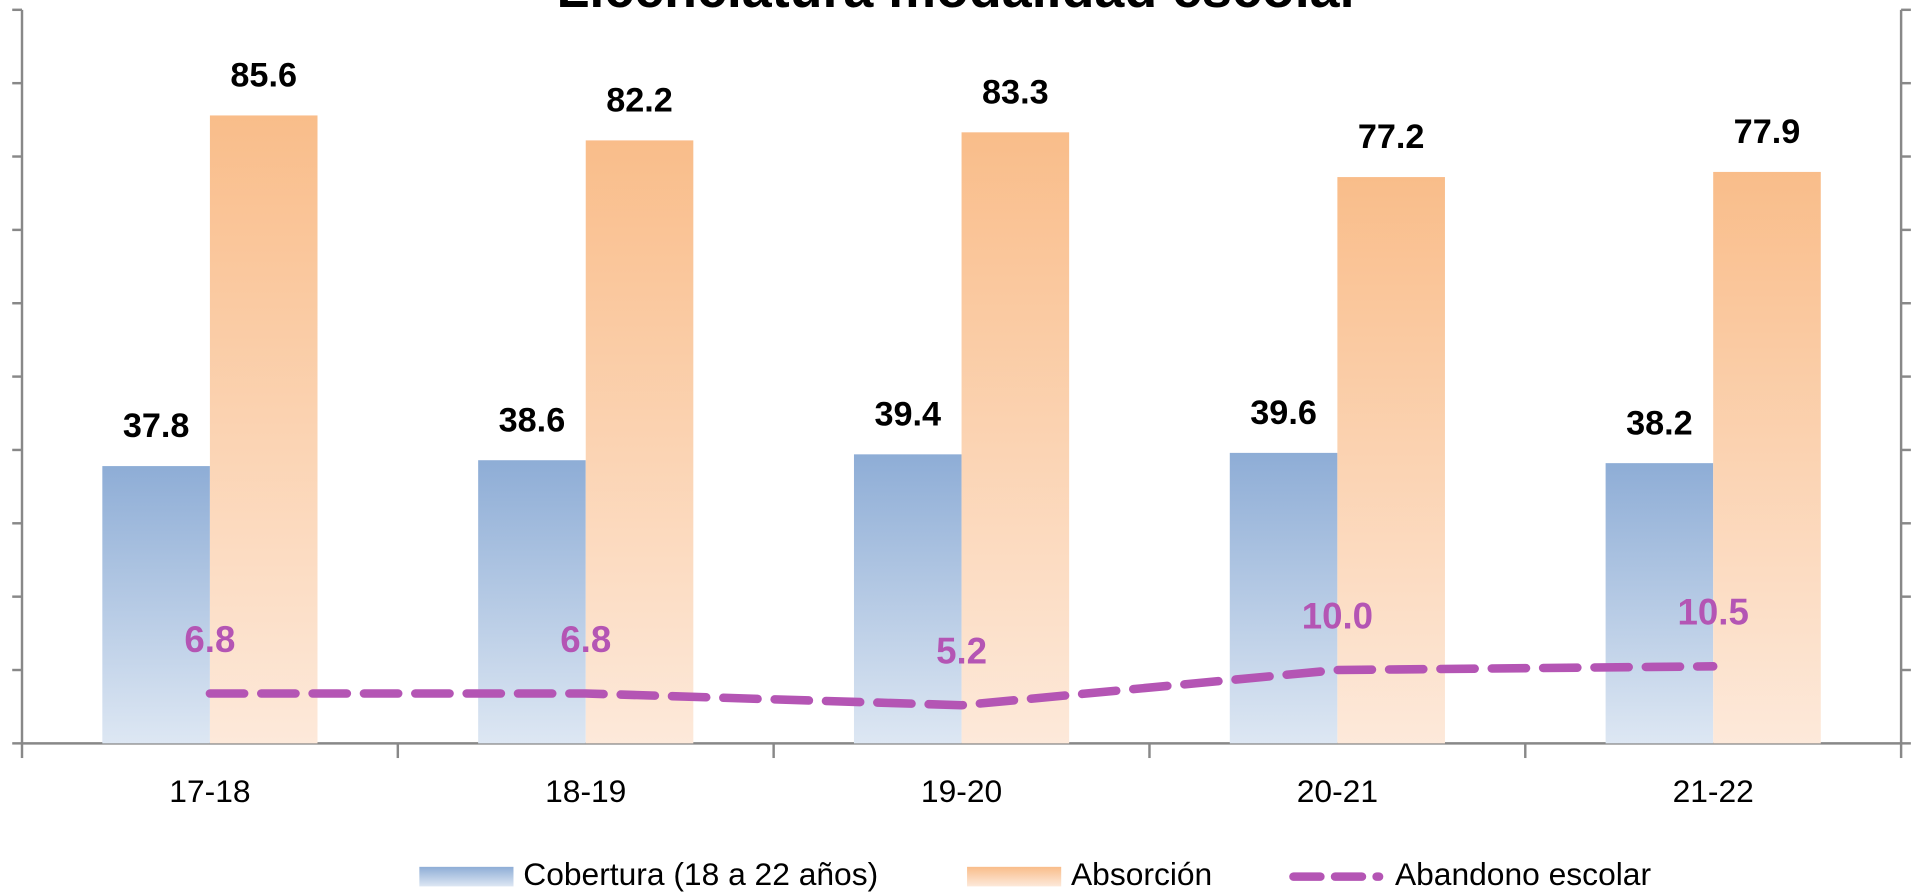 Image resolution: width=1917 pixels, height=895 pixels. Describe the element at coordinates (639, 101) in the screenshot. I see `data-label: 82.2` at that location.